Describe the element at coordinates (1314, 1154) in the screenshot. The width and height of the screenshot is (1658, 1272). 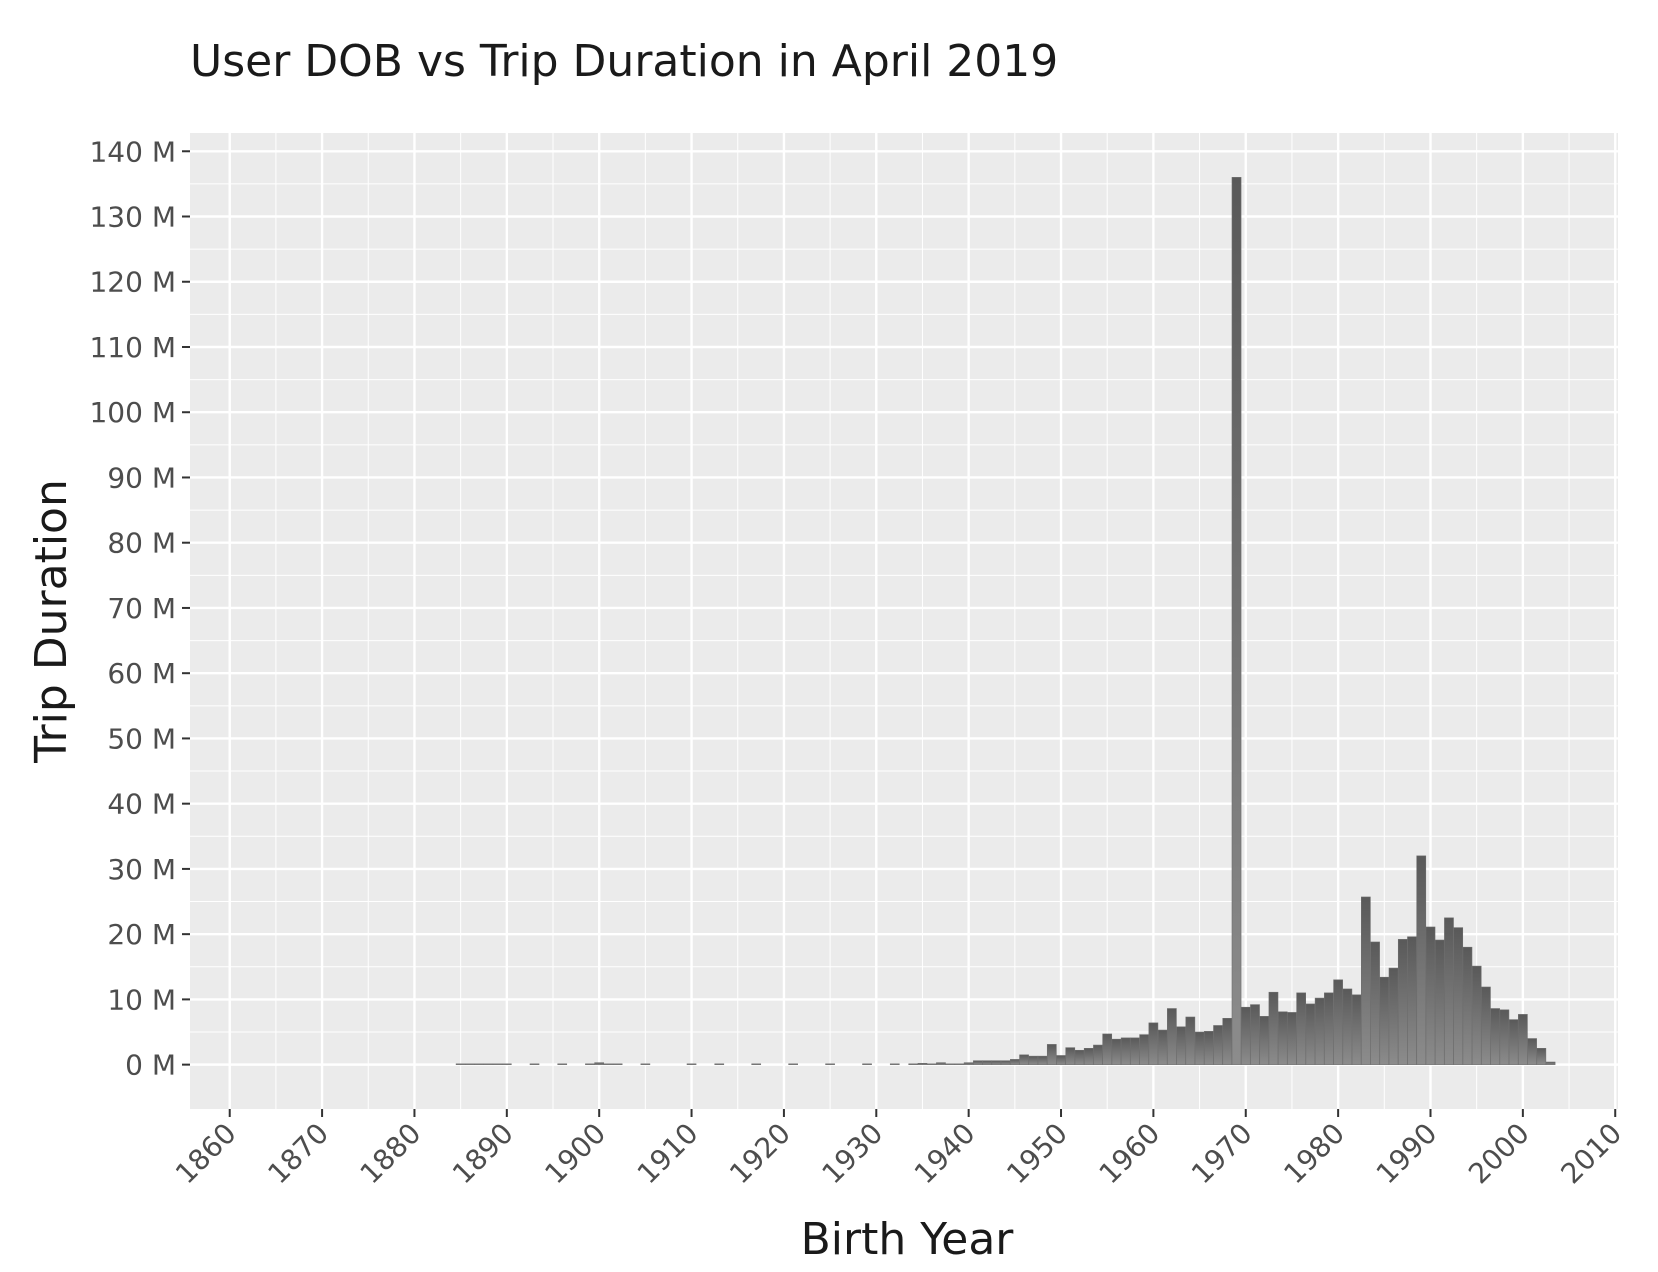
I see `x-tick-label: 1980` at that location.